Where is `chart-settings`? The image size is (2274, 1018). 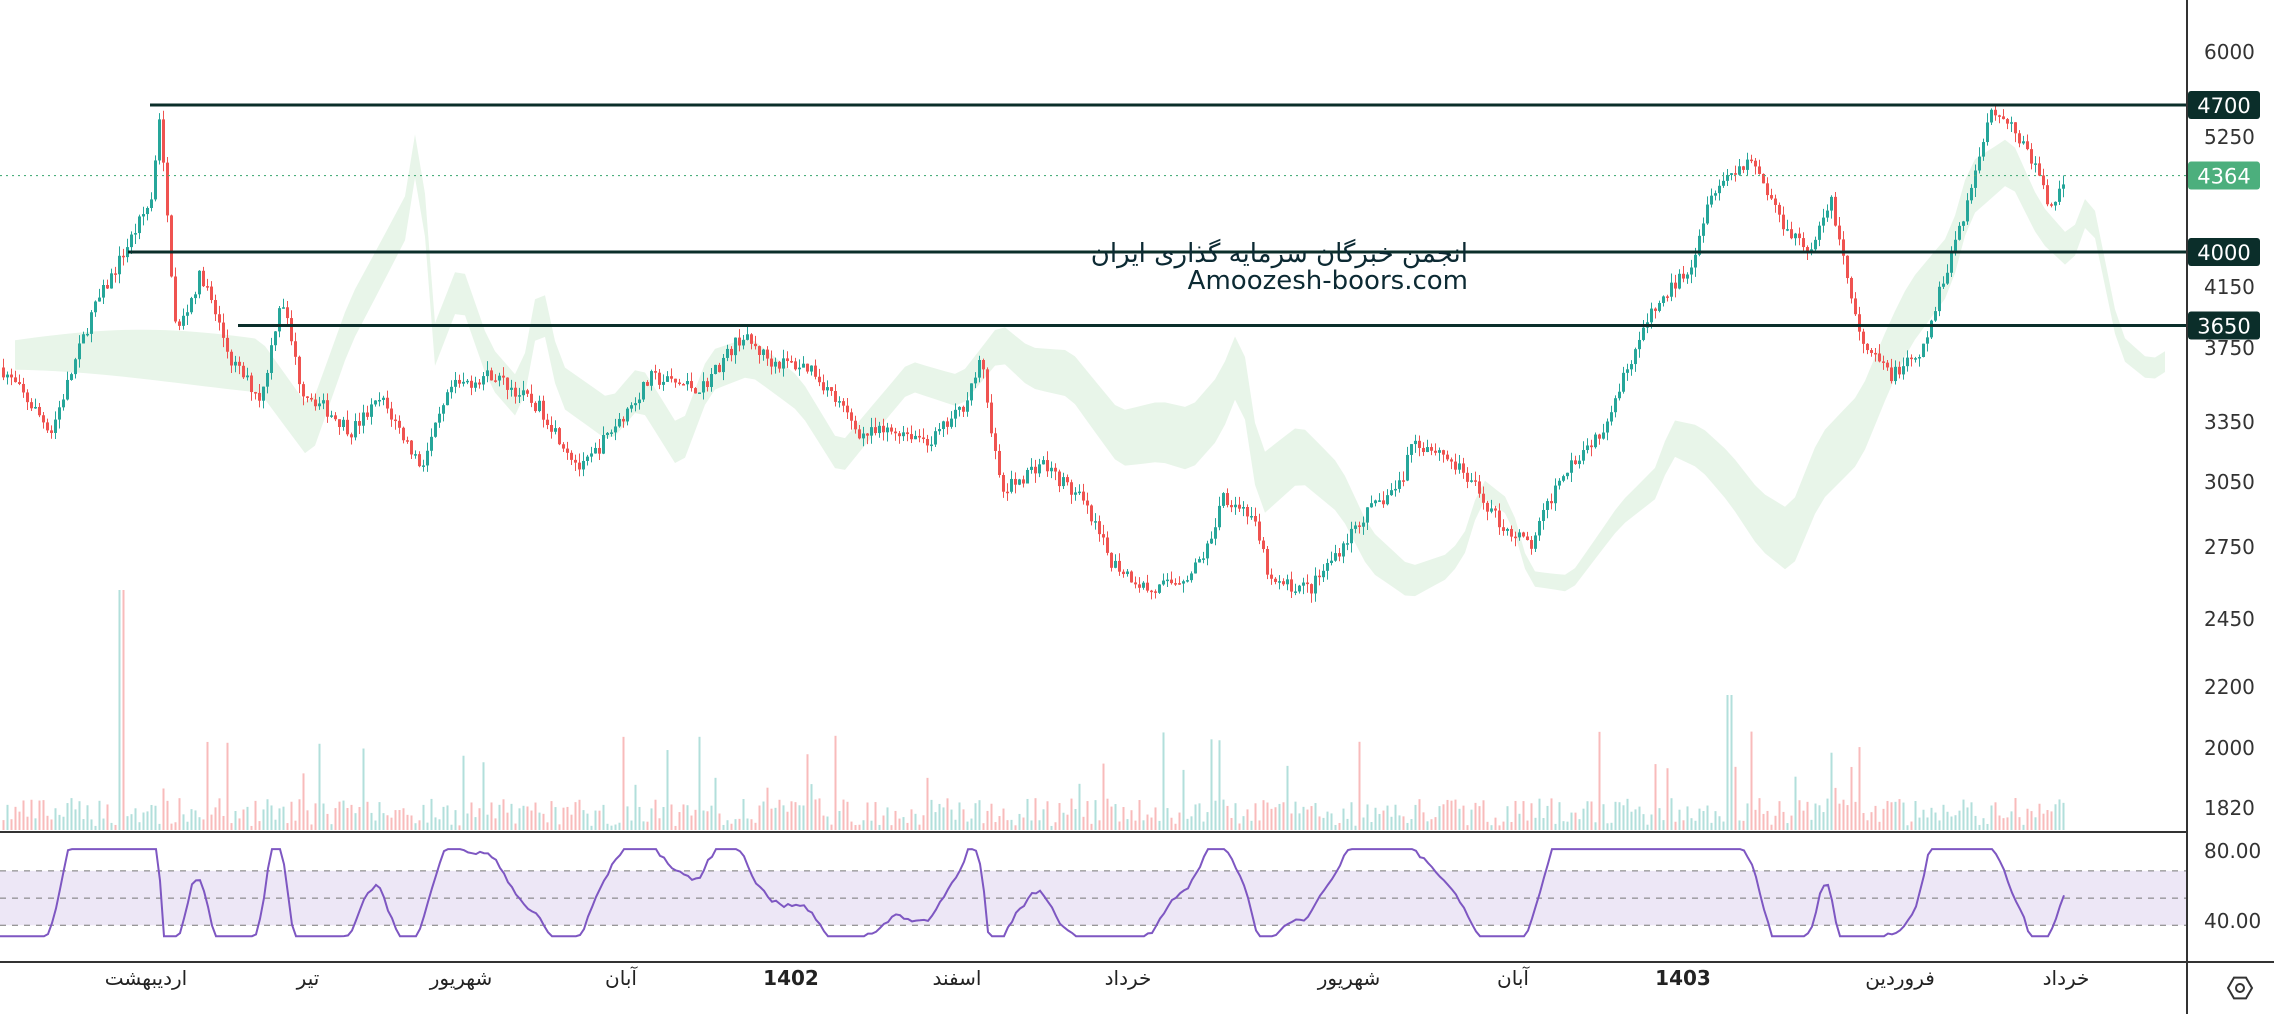
chart-settings is located at coordinates (2240, 988).